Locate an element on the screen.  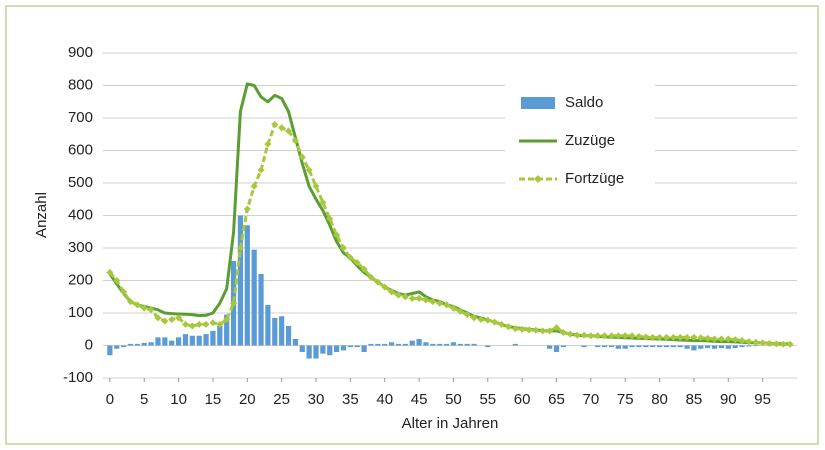
legend-entry: Saldo is located at coordinates (562, 102).